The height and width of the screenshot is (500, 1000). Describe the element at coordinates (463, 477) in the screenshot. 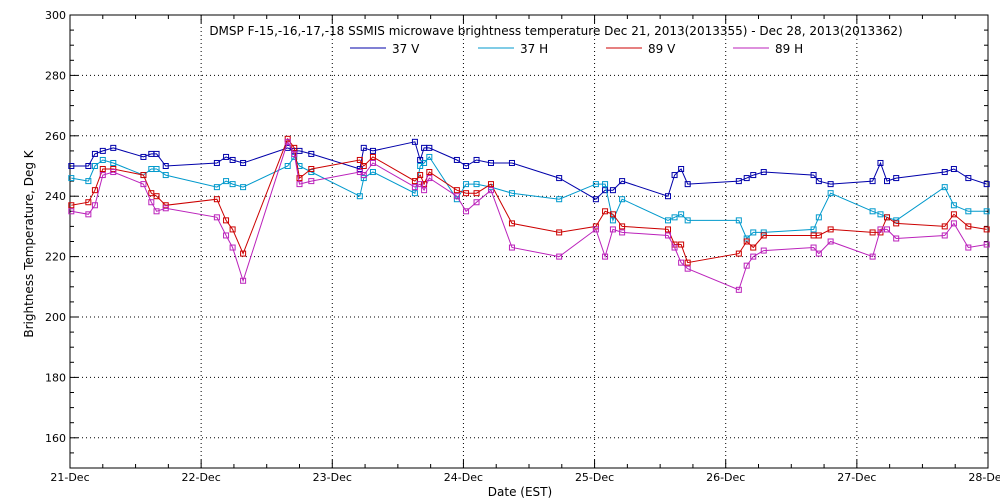

I see `x-tick-label: 24-Dec` at that location.